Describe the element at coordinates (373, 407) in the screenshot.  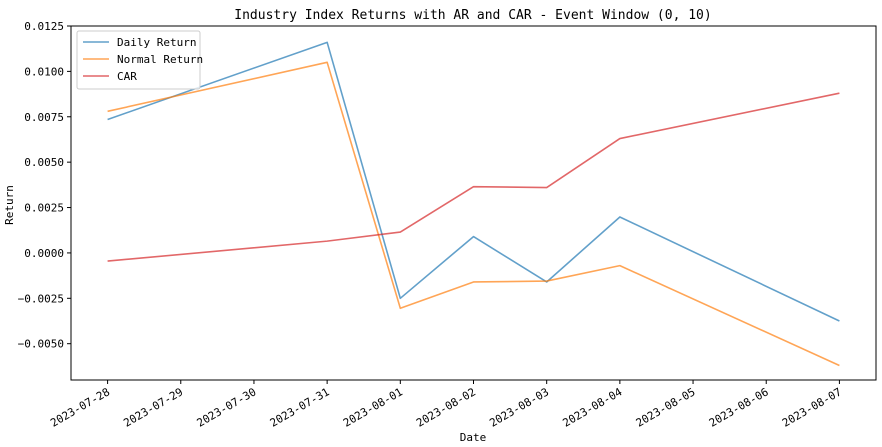
I see `x-tick-label: 2023-08-01` at that location.